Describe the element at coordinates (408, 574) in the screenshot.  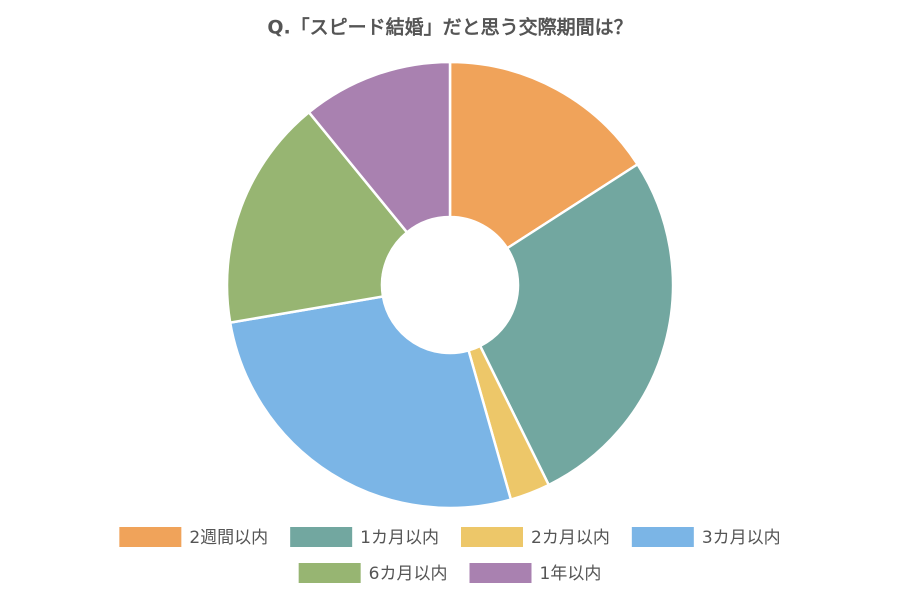
I see `legend-label: 6カ月以内` at that location.